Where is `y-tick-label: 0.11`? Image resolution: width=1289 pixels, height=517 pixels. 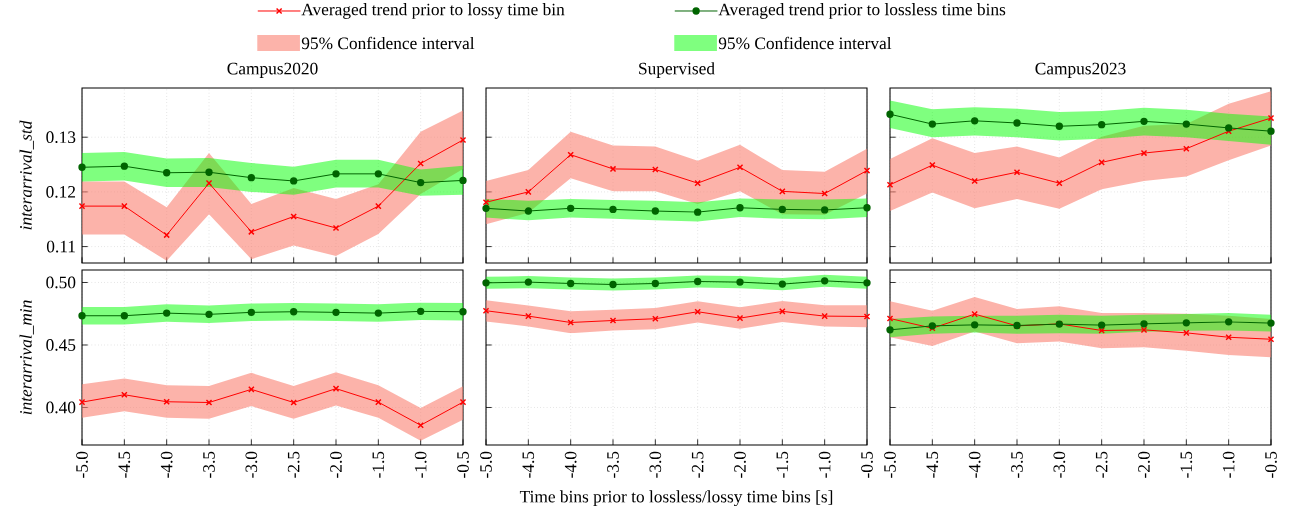 y-tick-label: 0.11 is located at coordinates (60, 246).